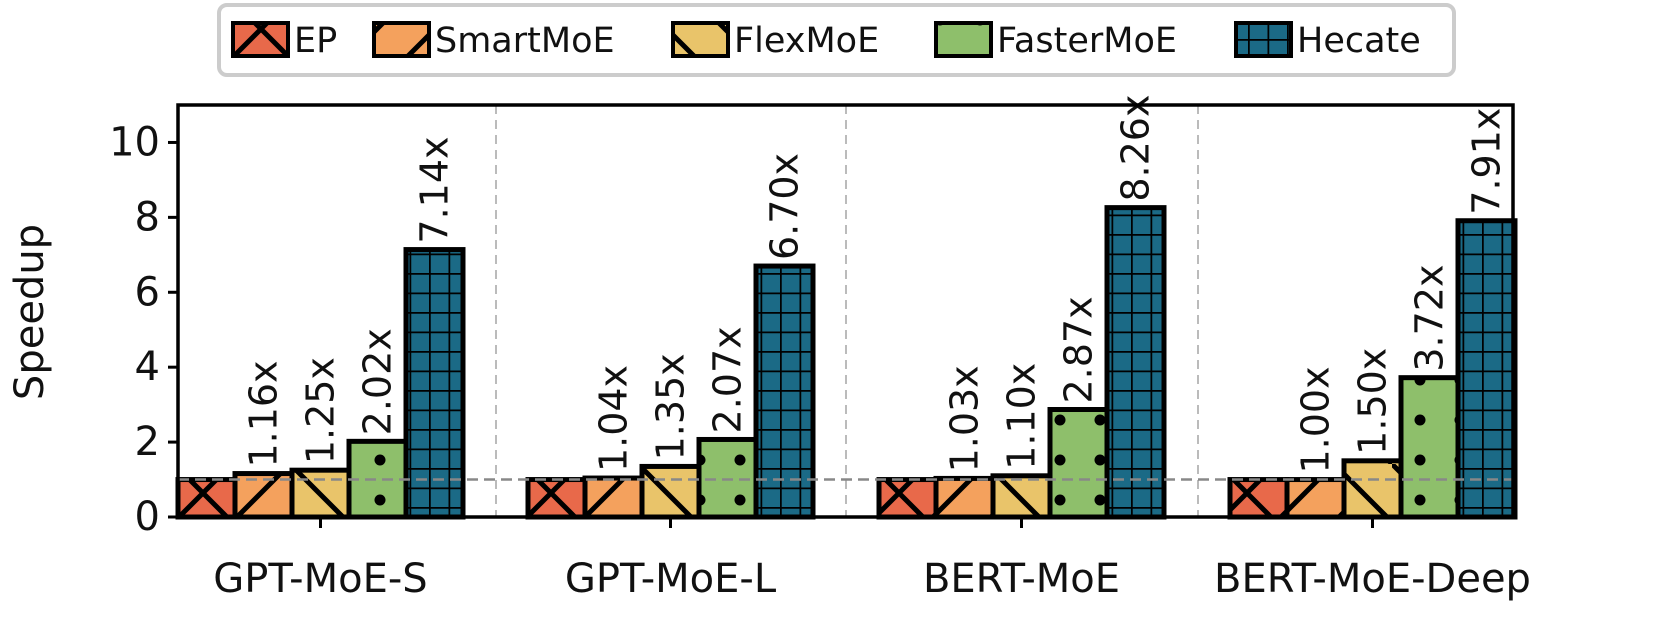  What do you see at coordinates (1079, 349) in the screenshot?
I see `value-label-fastermoe-3: 2.87x` at bounding box center [1079, 349].